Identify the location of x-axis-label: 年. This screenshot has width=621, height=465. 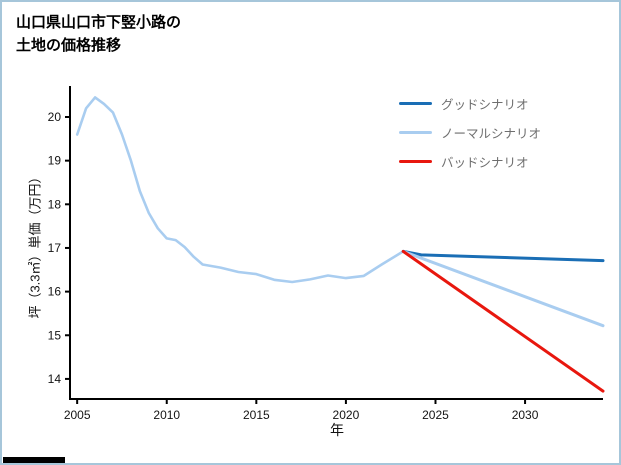
(337, 430).